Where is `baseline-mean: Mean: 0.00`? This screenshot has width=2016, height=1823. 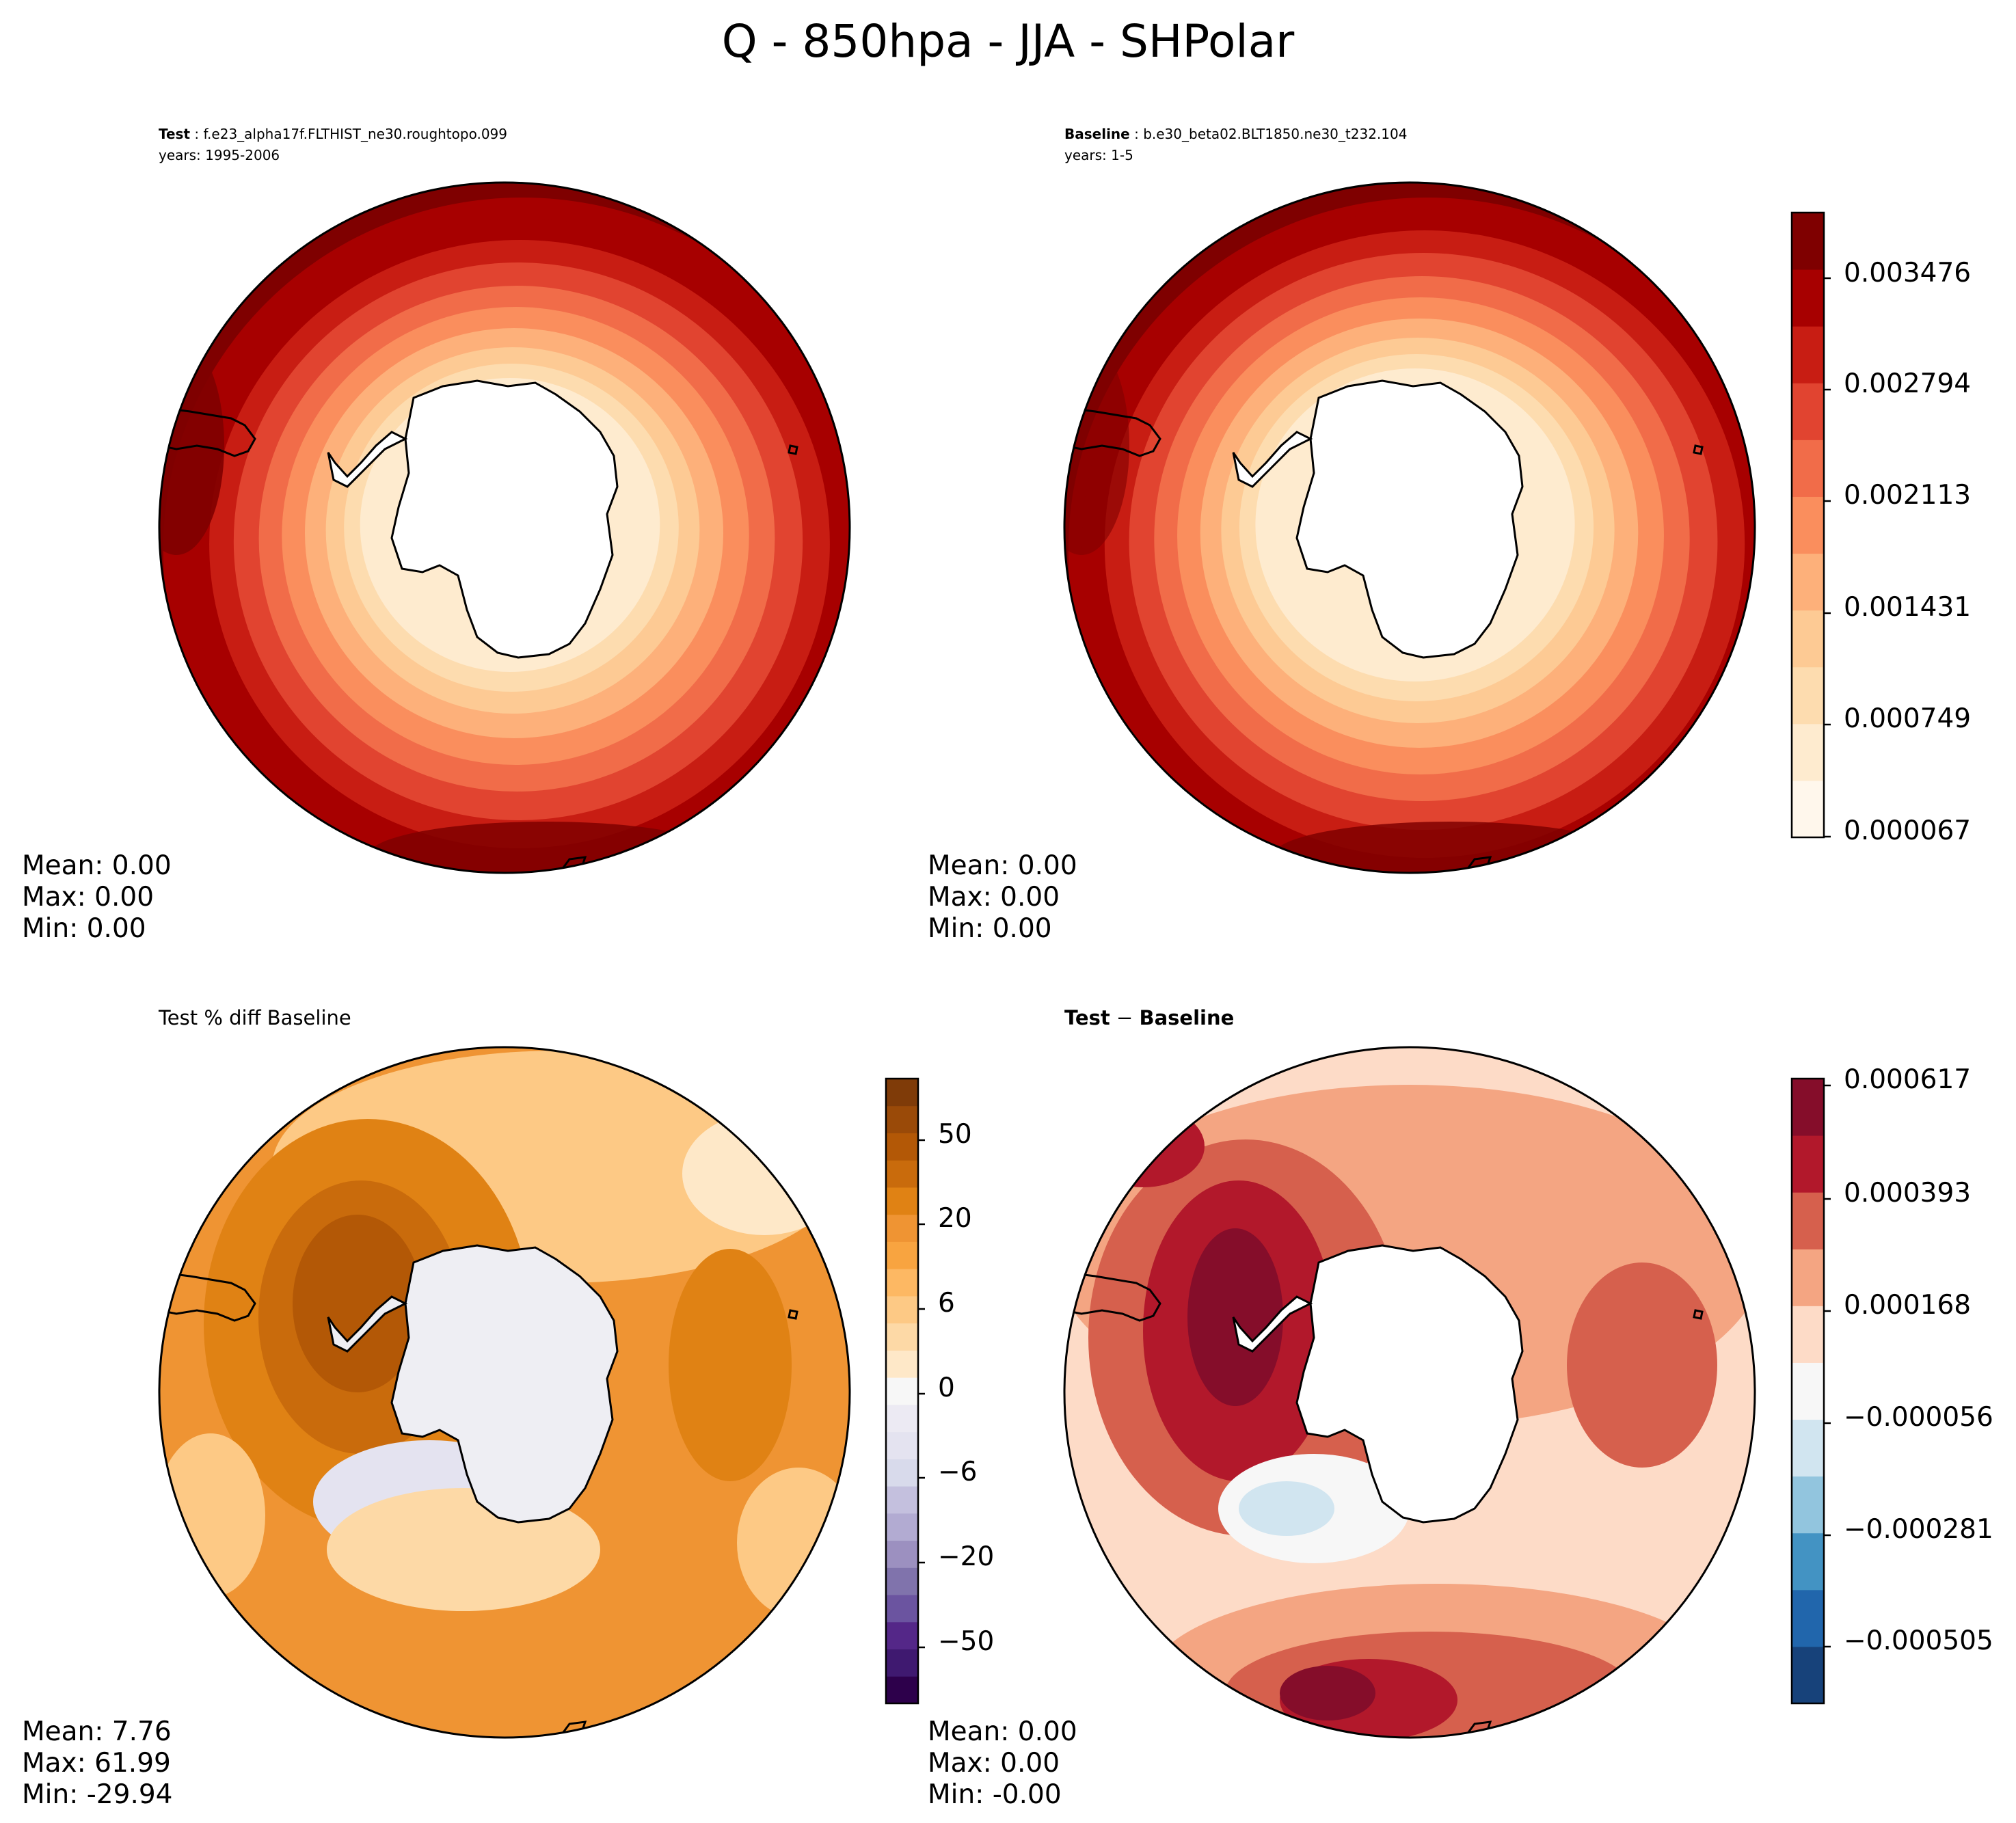 baseline-mean: Mean: 0.00 is located at coordinates (1002, 866).